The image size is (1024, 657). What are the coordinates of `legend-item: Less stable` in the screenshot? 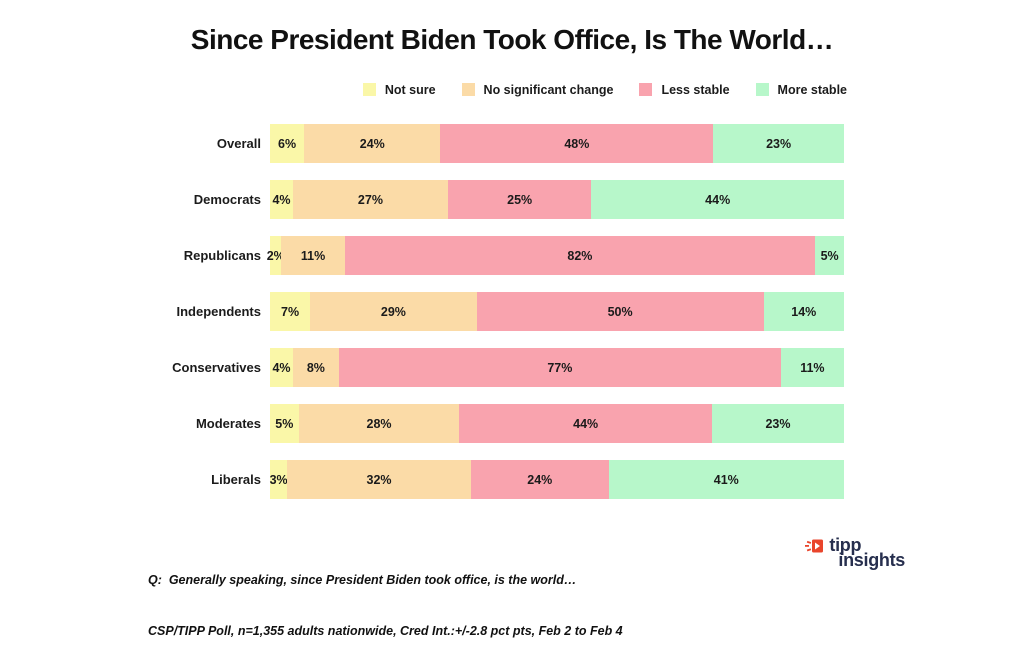 It's located at (684, 89).